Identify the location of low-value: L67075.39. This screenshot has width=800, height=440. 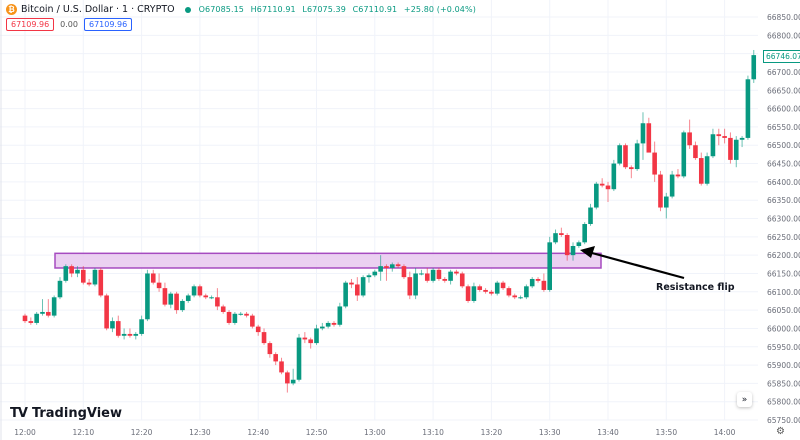
(324, 9).